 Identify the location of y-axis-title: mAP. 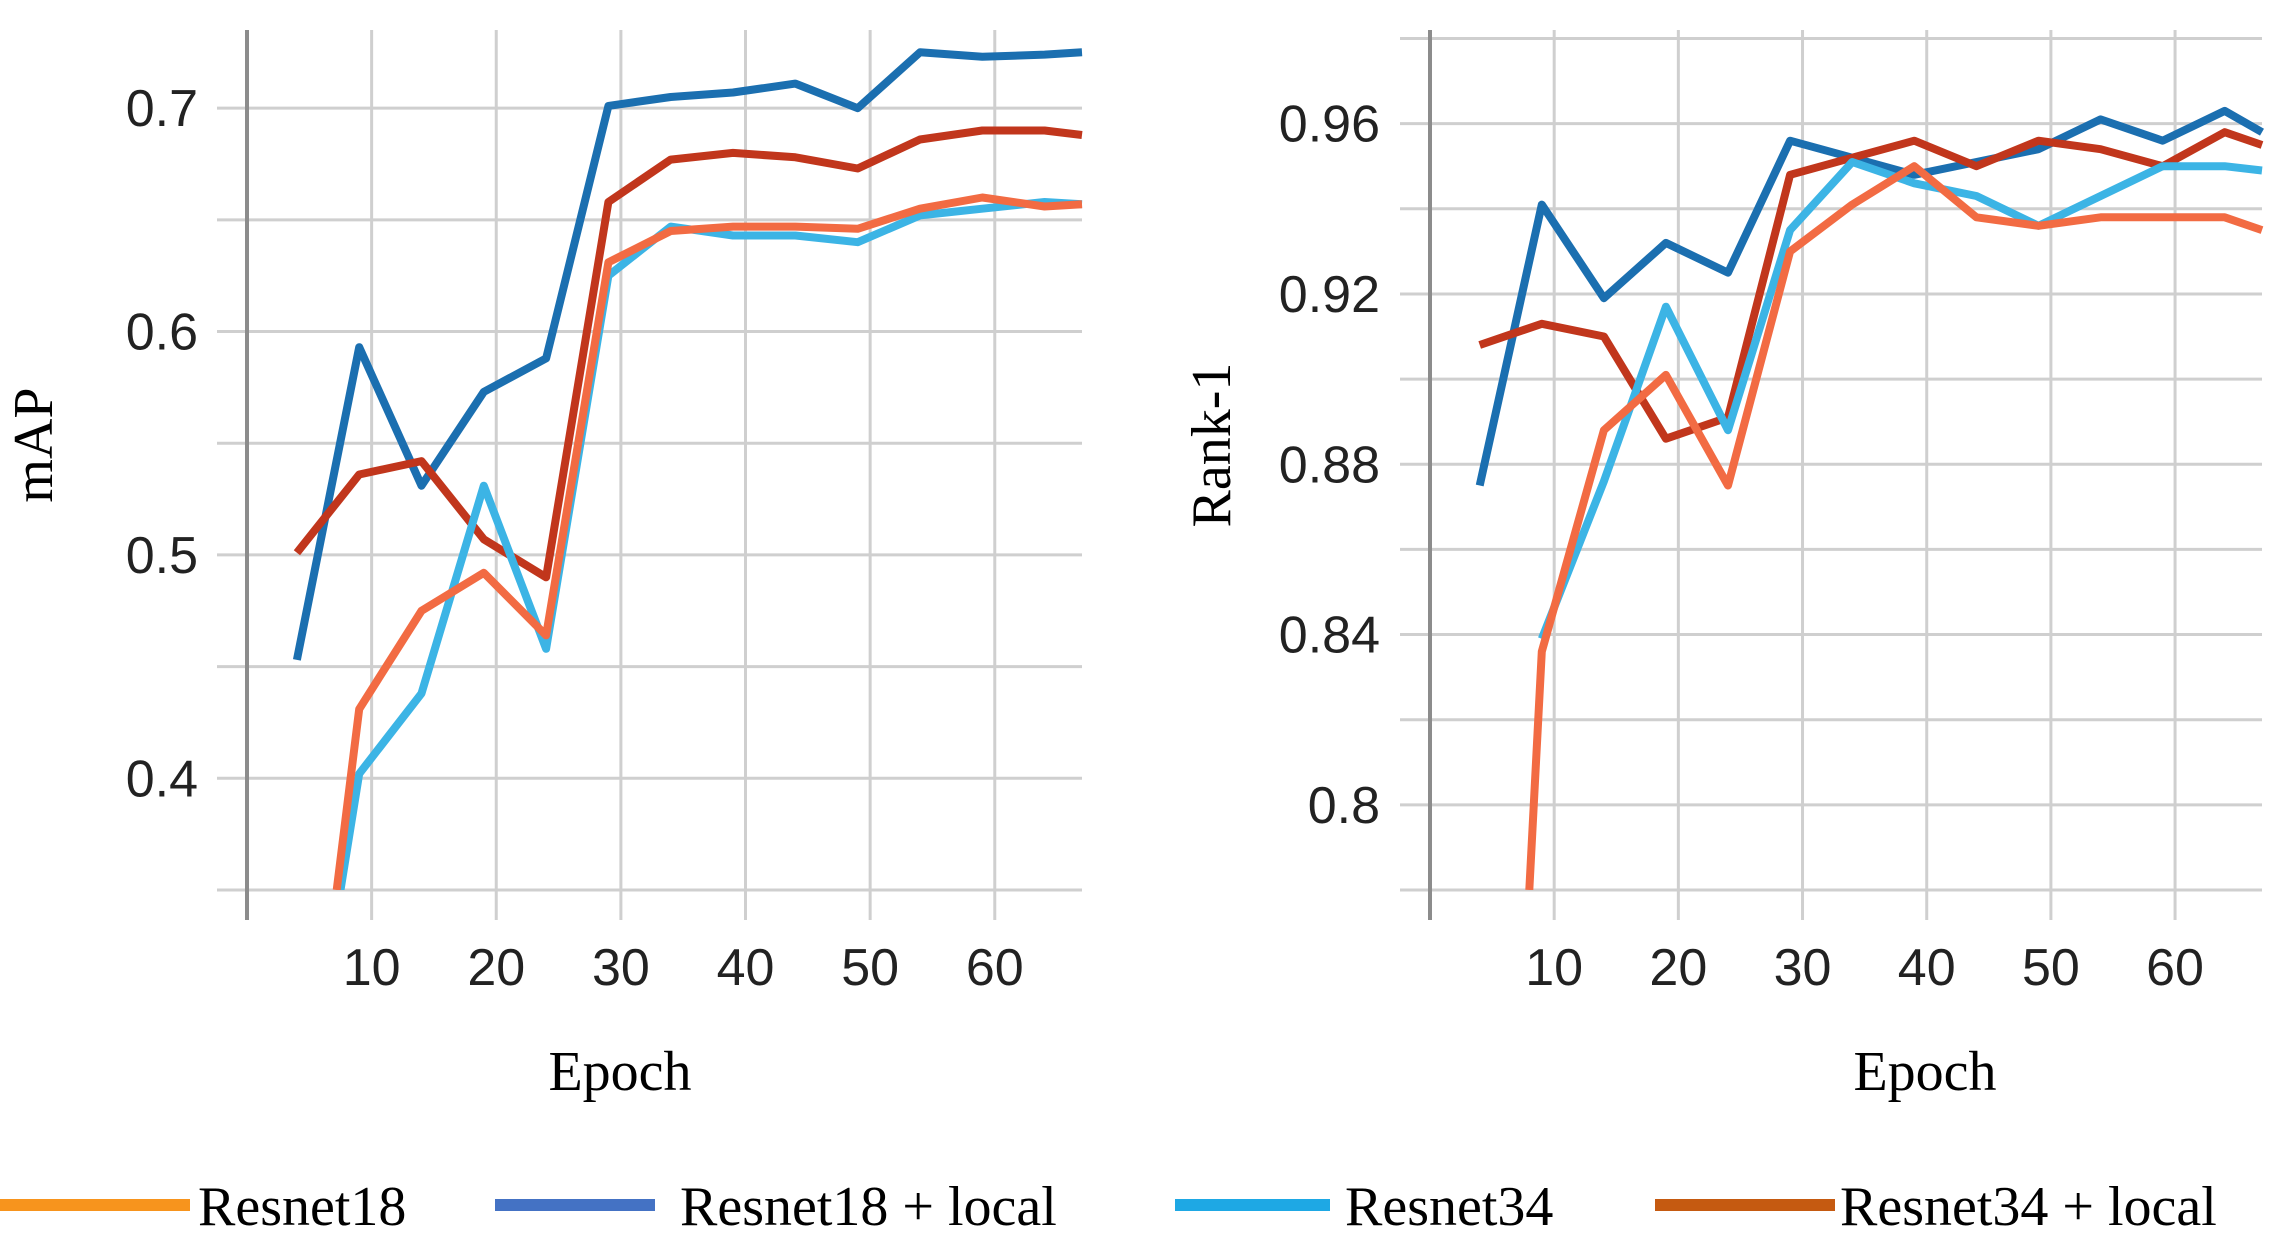
(34, 444).